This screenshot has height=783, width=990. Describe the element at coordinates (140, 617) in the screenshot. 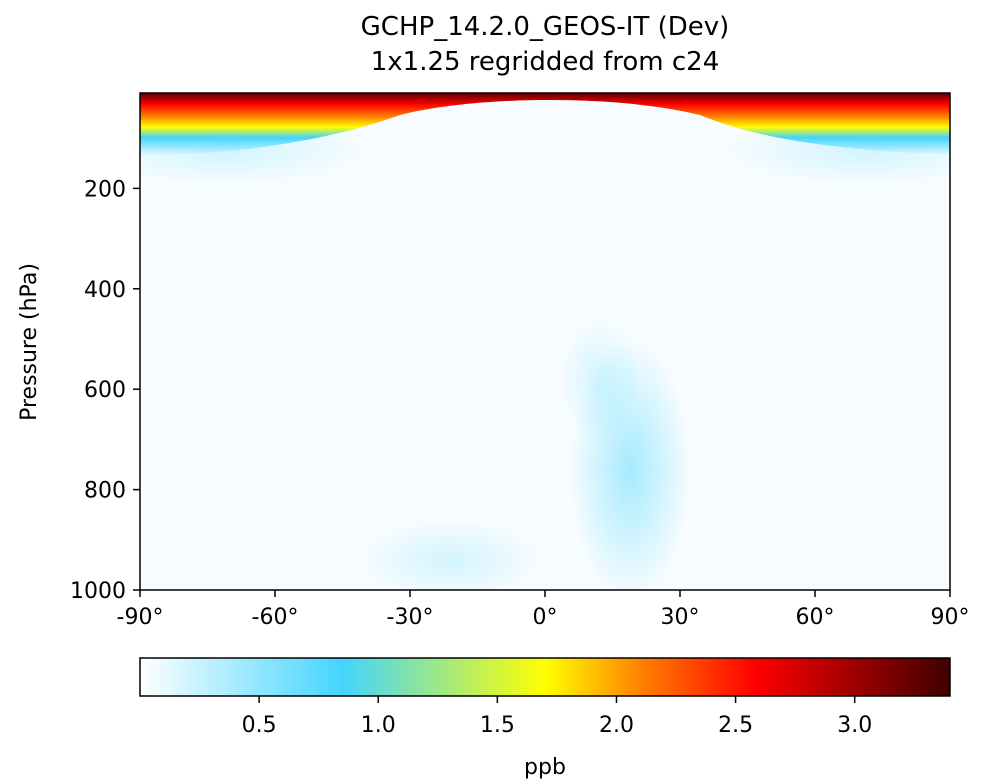

I see `x-tick-label: -90°` at that location.